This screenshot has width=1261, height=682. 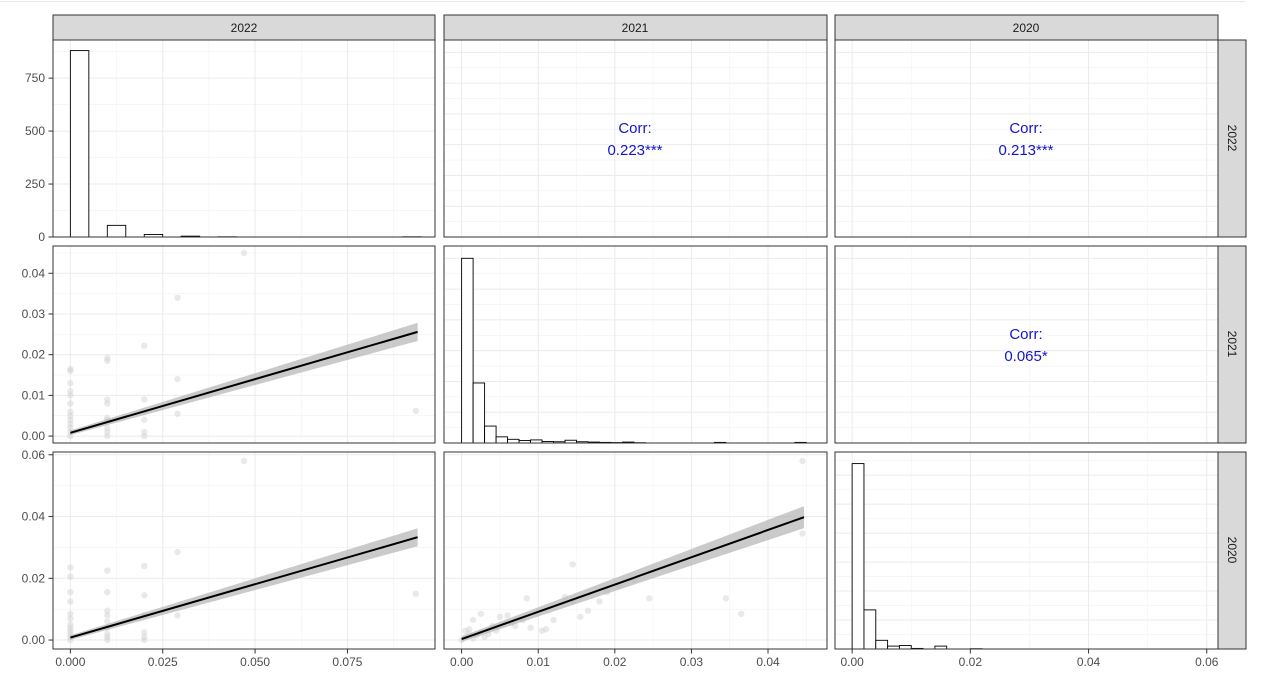 What do you see at coordinates (35, 78) in the screenshot?
I see `y-tick-label: 750` at bounding box center [35, 78].